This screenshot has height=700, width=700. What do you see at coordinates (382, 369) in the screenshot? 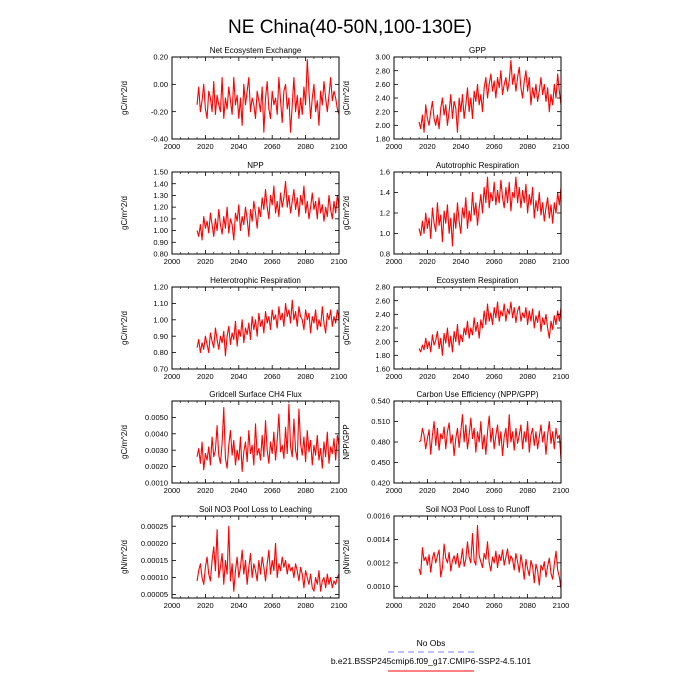
I see `y-tick-label: 1.60` at bounding box center [382, 369].